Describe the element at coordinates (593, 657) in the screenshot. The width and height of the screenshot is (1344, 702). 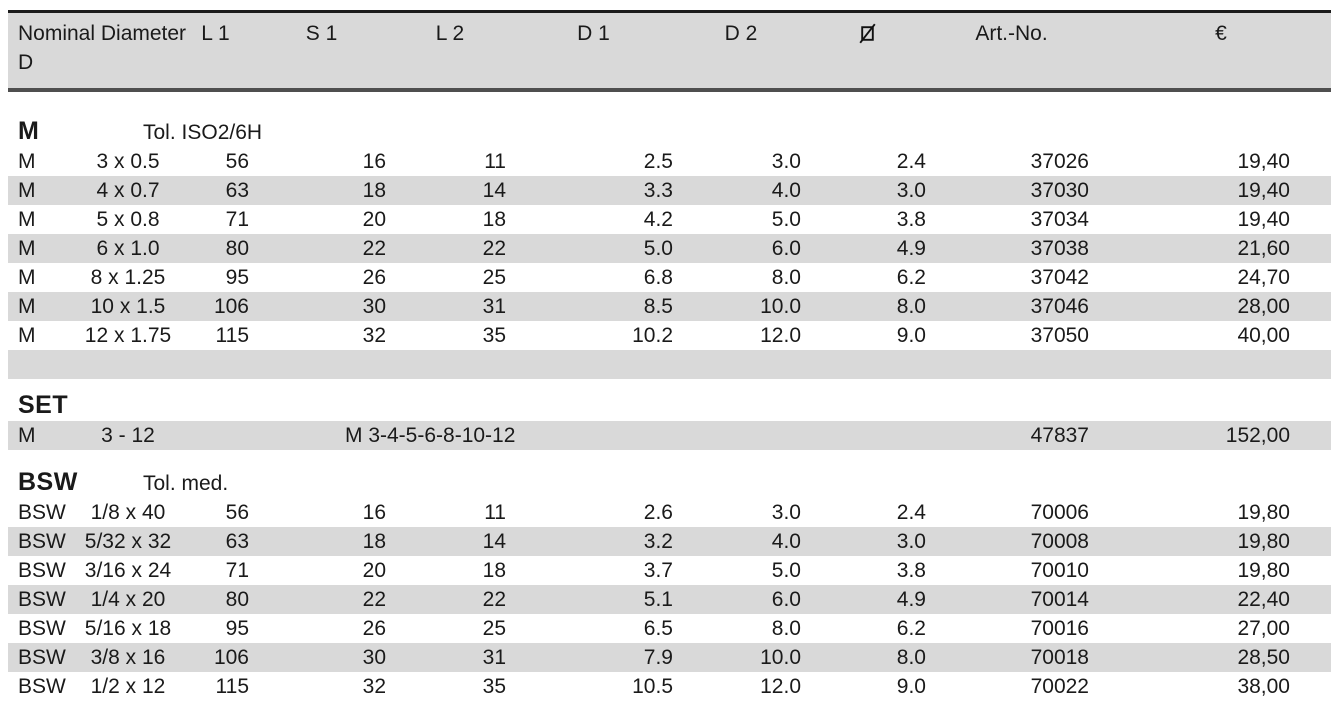
I see `cell-d1: 7.9` at that location.